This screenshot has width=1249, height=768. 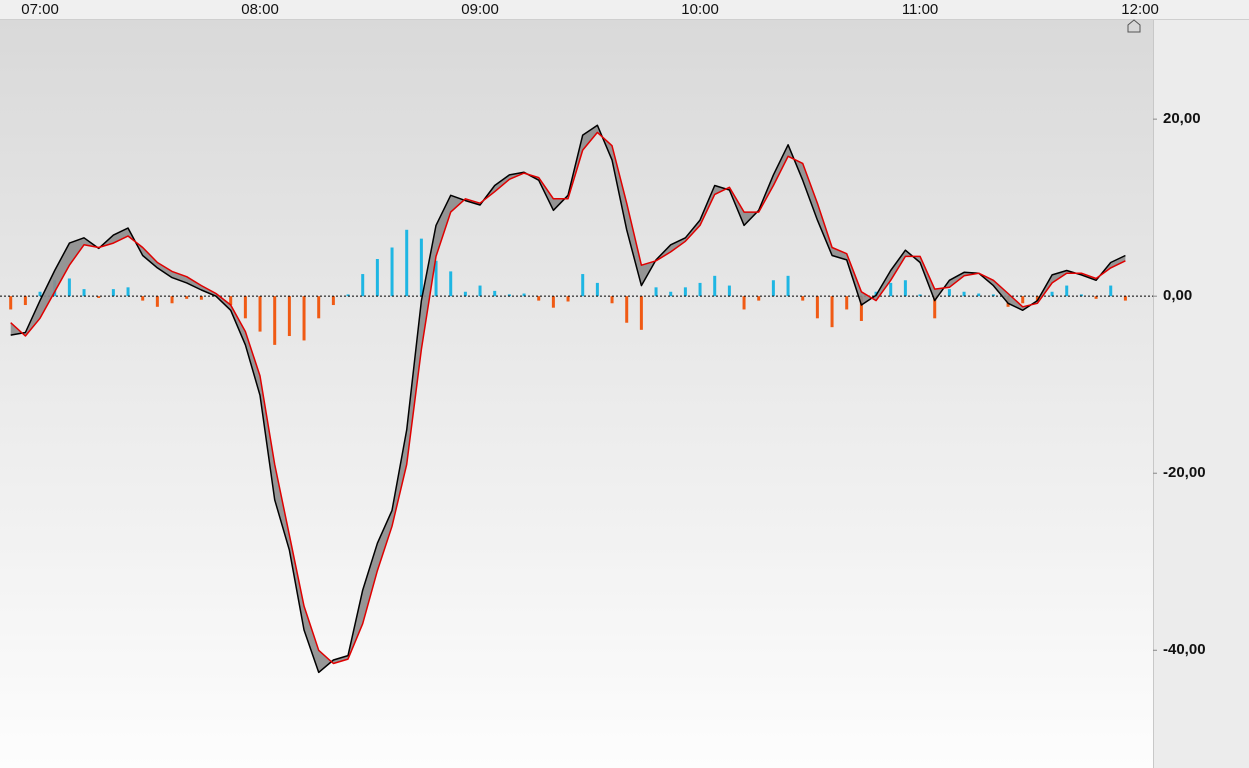 What do you see at coordinates (40, 9) in the screenshot?
I see `x-tick-label: 07:00` at bounding box center [40, 9].